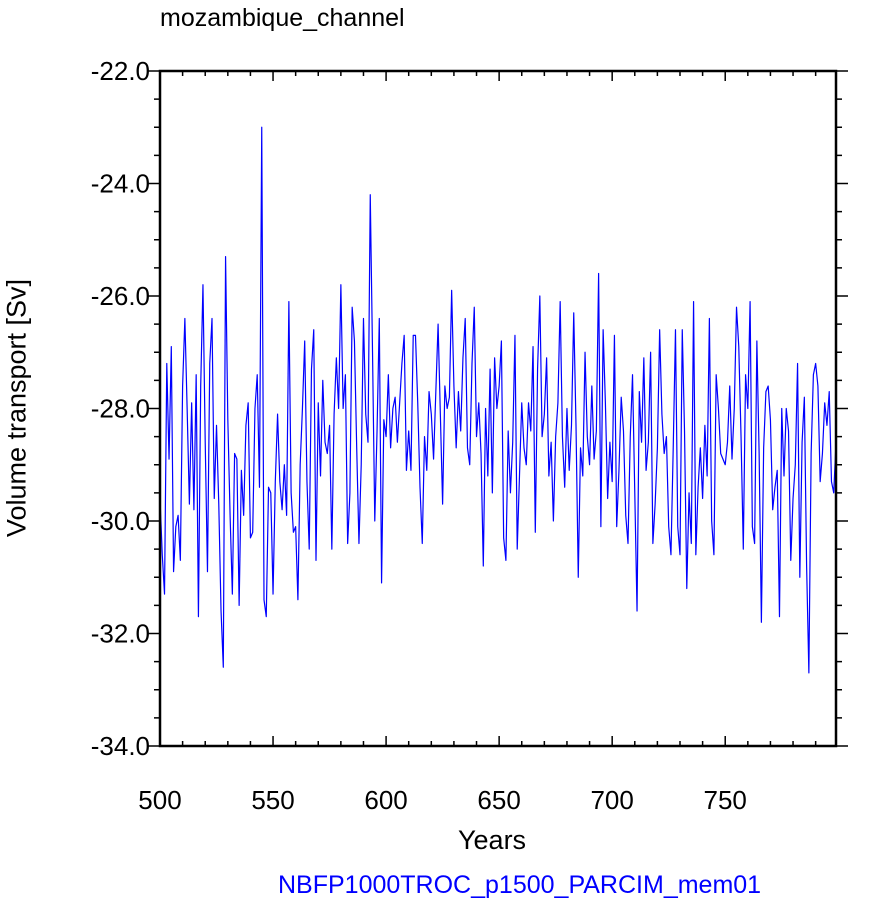 Image resolution: width=875 pixels, height=913 pixels. Describe the element at coordinates (120, 521) in the screenshot. I see `y-tick-label: -30.0` at that location.